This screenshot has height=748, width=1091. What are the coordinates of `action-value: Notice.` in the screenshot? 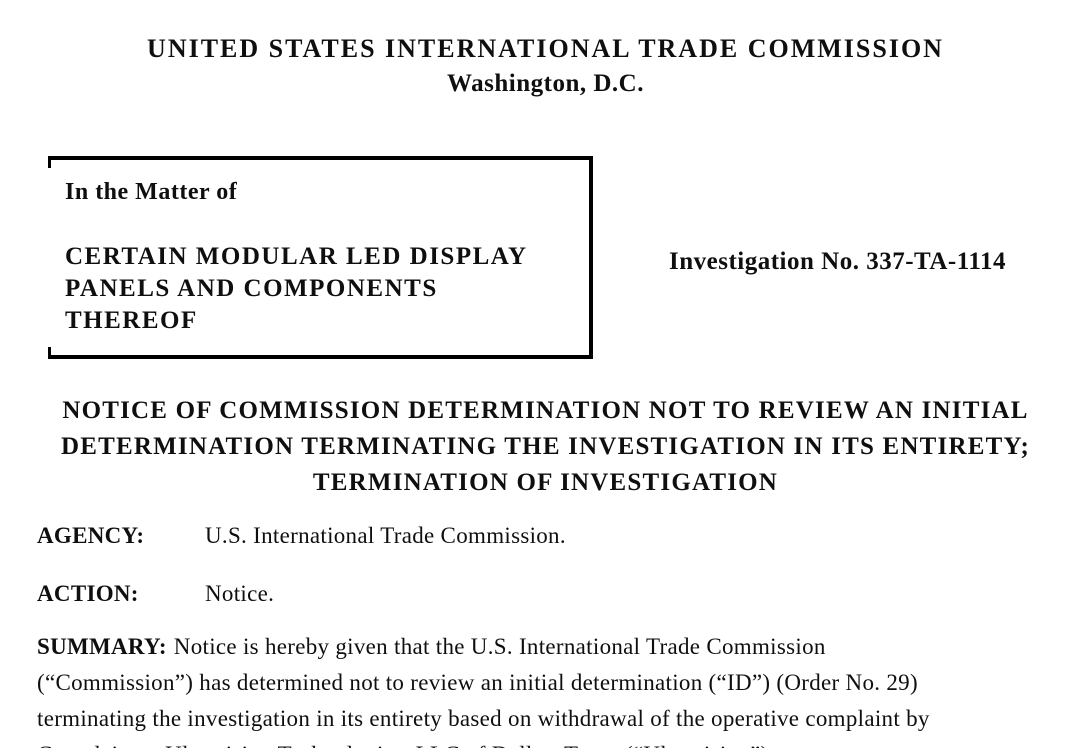 It's located at (240, 593).